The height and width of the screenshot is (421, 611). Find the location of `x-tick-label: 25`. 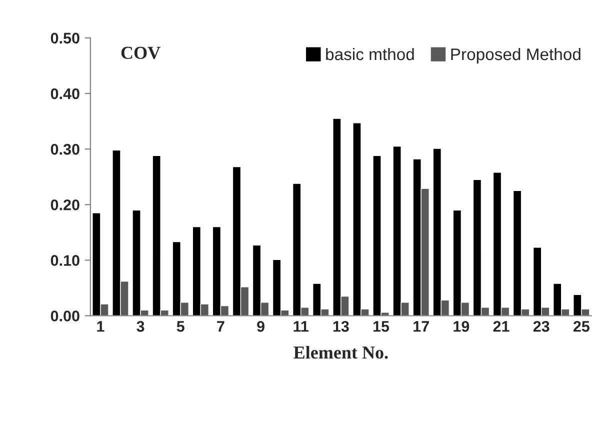

x-tick-label: 25 is located at coordinates (581, 326).